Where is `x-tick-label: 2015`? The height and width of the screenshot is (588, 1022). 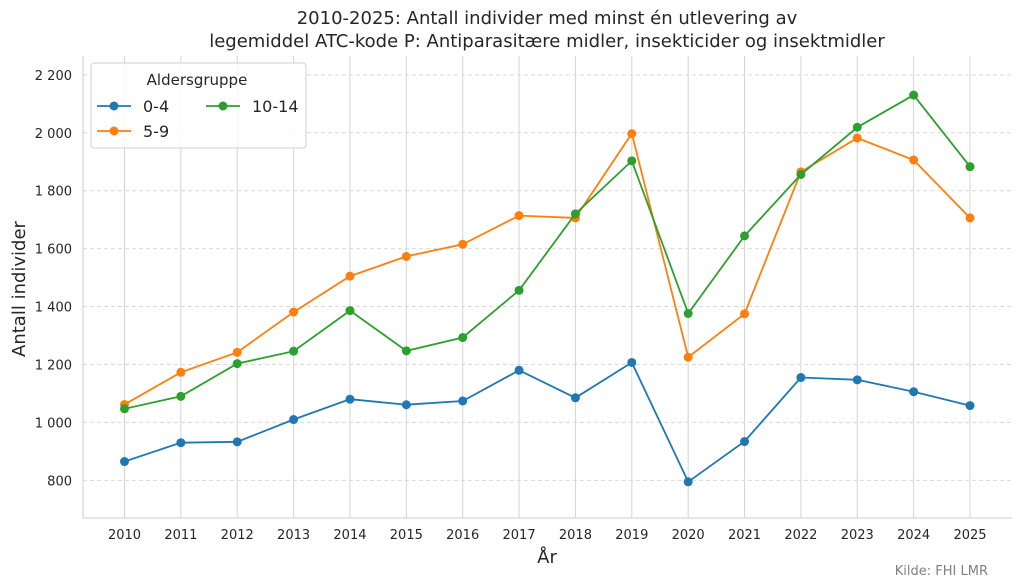 x-tick-label: 2015 is located at coordinates (406, 535).